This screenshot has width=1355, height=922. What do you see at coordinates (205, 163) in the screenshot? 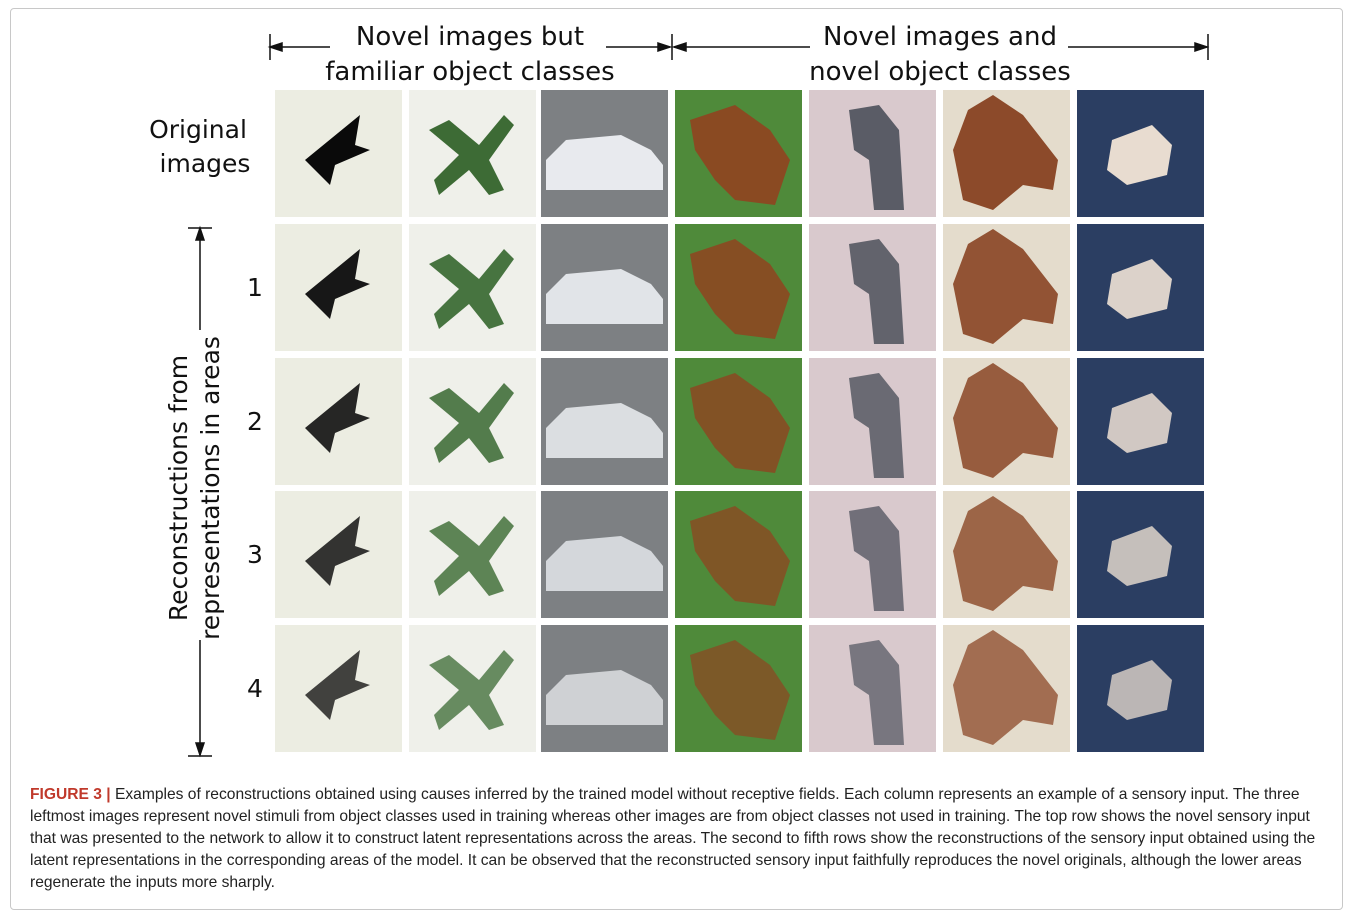
I see `row-label: images` at bounding box center [205, 163].